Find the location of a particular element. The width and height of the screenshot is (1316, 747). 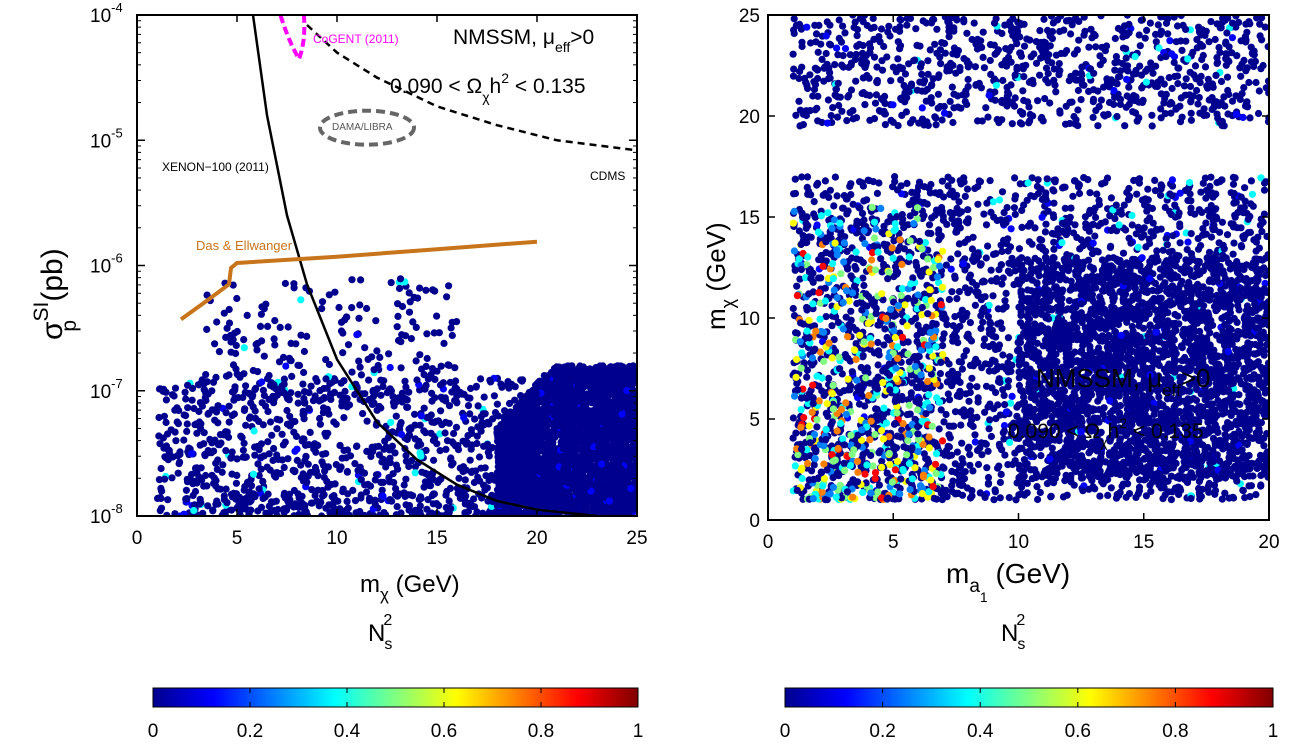

x-tick-label: 10 is located at coordinates (336, 538).